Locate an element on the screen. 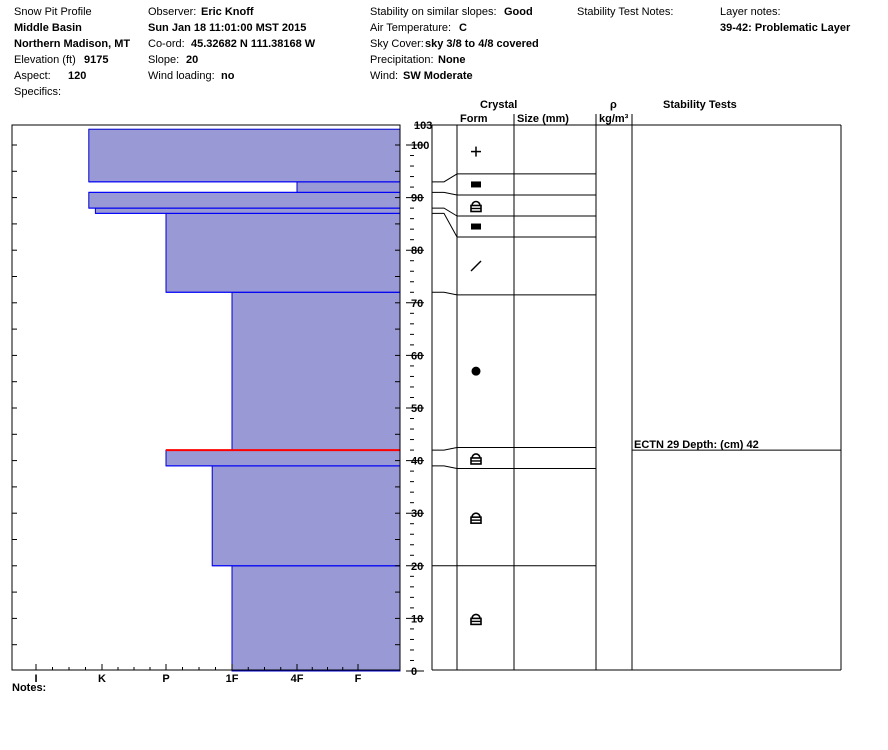  datetime: Sun Jan 18 11:01:00 MST 2015 is located at coordinates (227, 28).